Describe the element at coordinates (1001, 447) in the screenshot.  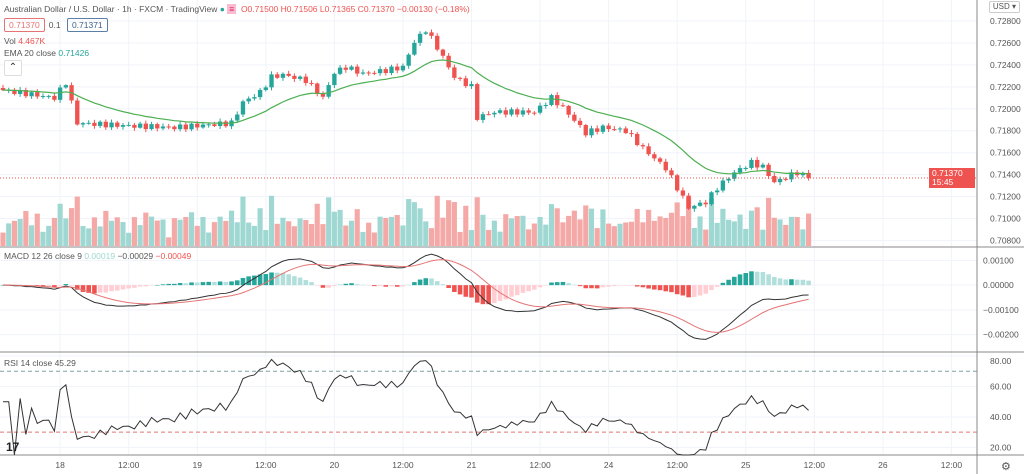
I see `rsi-tick-label: 20.00` at that location.